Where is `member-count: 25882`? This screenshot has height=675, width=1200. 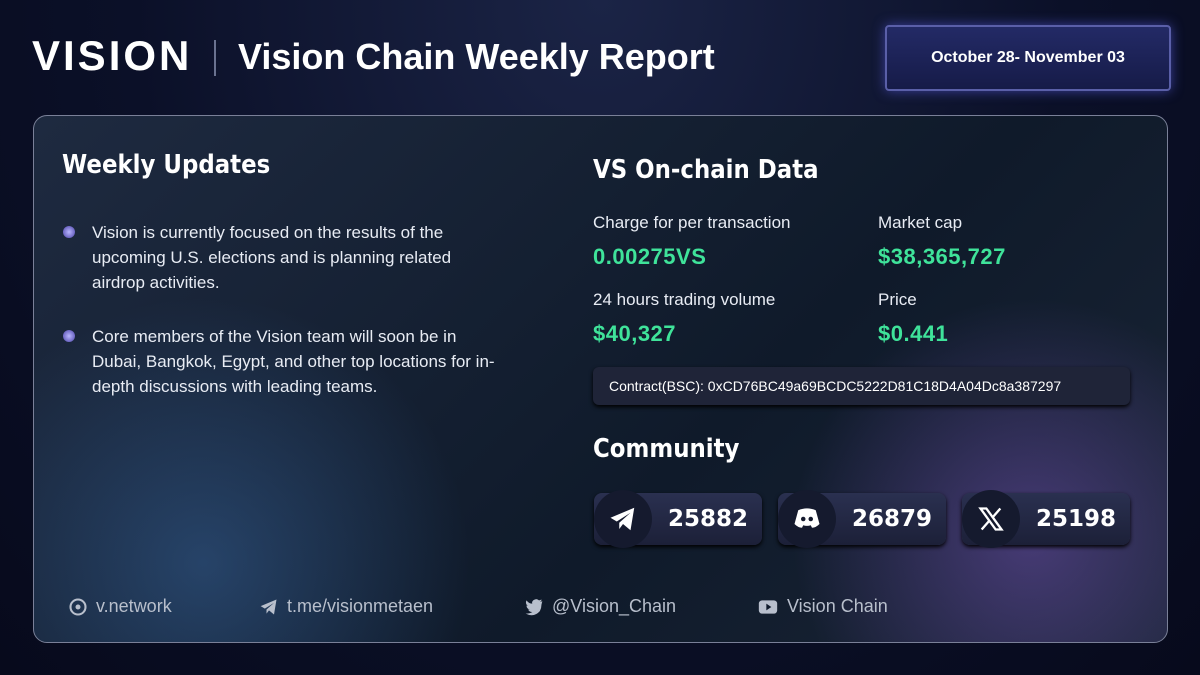
member-count: 25882 is located at coordinates (708, 519).